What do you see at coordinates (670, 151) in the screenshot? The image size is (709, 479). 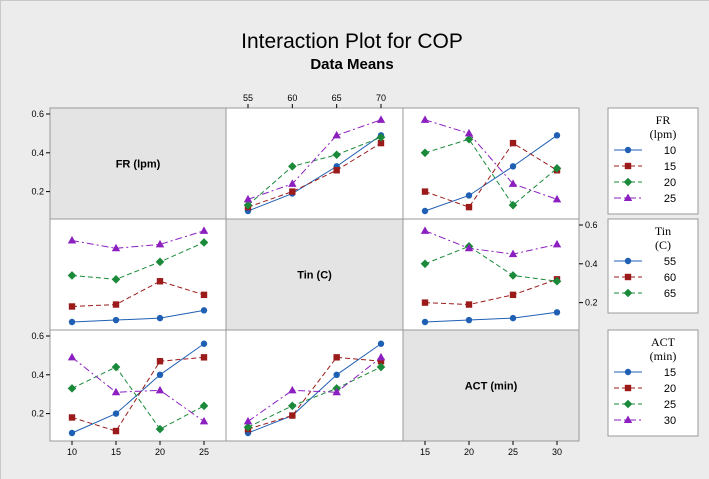 I see `legend-item-FR-10: 10` at bounding box center [670, 151].